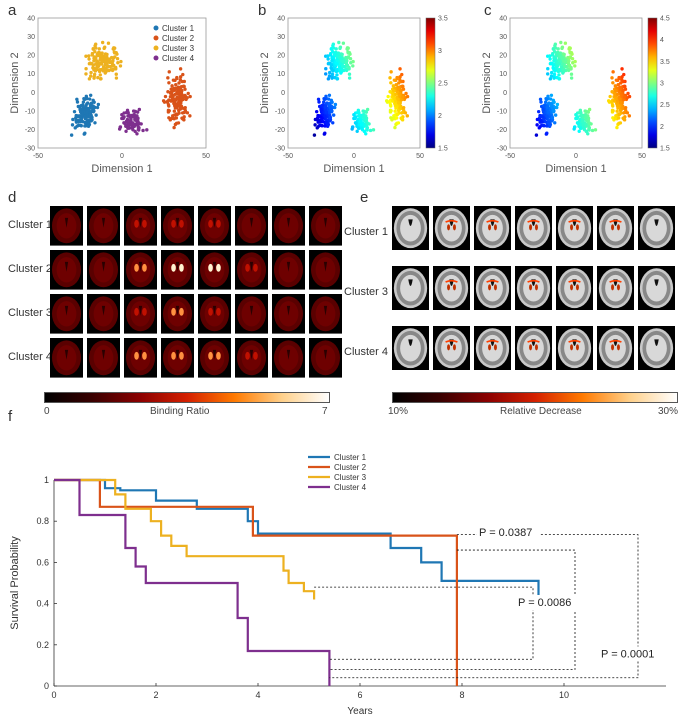  What do you see at coordinates (12, 197) in the screenshot?
I see `panel-label-d: d` at bounding box center [12, 197].